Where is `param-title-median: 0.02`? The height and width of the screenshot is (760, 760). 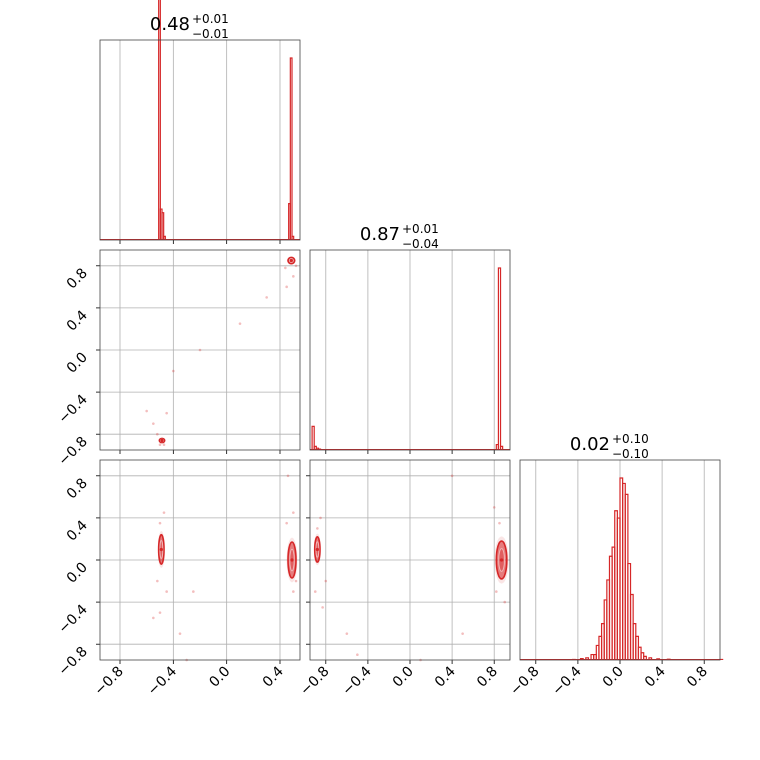
param-title-median: 0.02 is located at coordinates (590, 444).